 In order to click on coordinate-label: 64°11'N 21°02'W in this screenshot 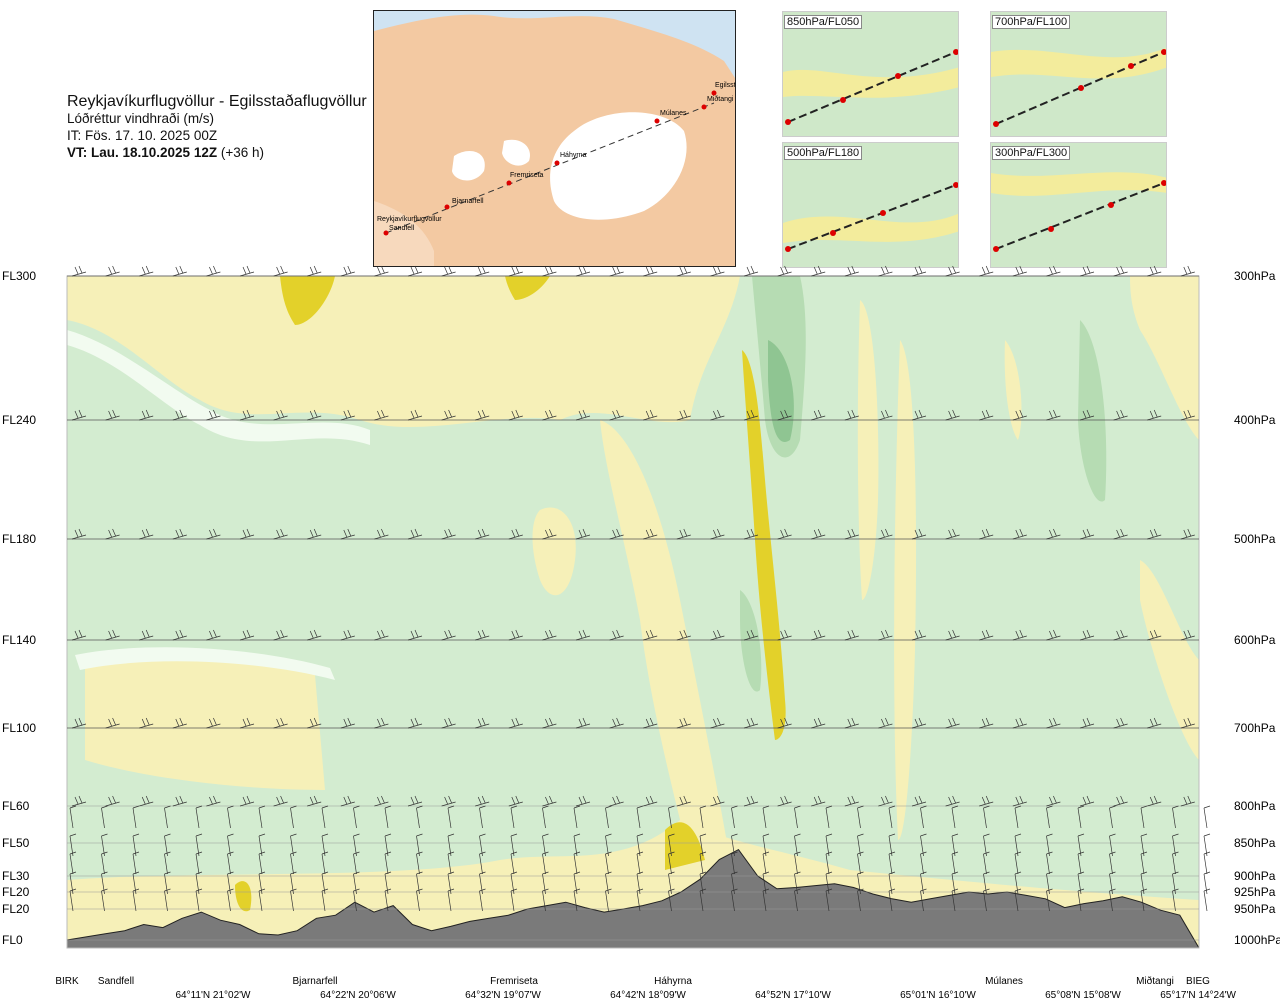, I will do `click(213, 995)`.